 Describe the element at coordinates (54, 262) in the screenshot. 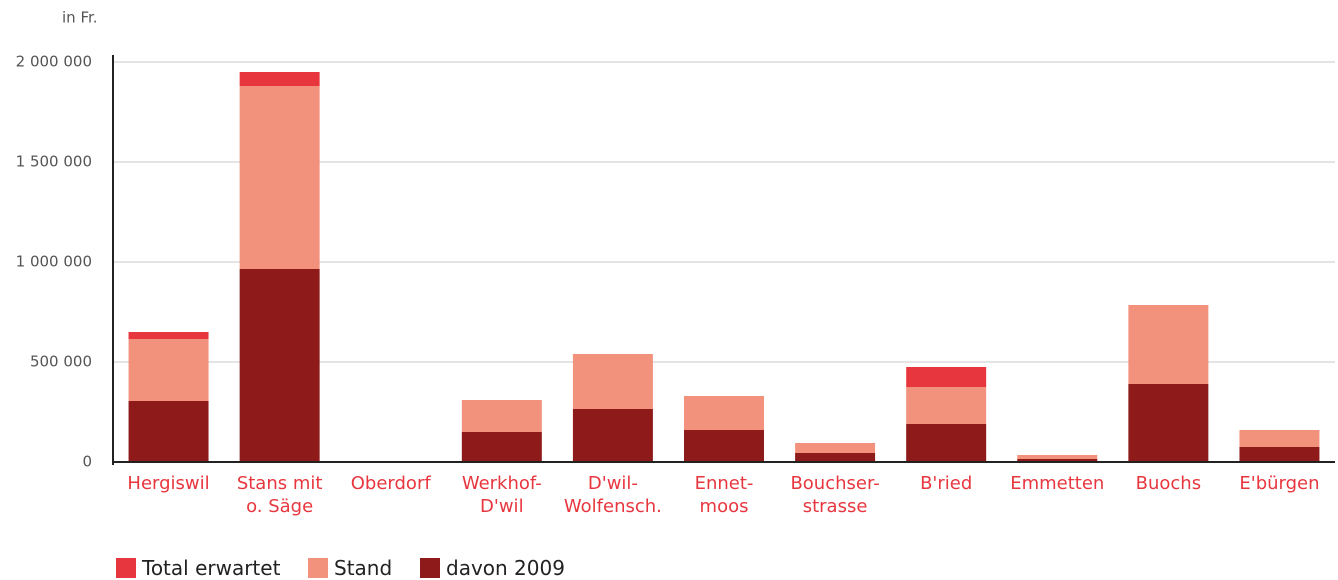

I see `y-tick-label: 1 000 000` at that location.